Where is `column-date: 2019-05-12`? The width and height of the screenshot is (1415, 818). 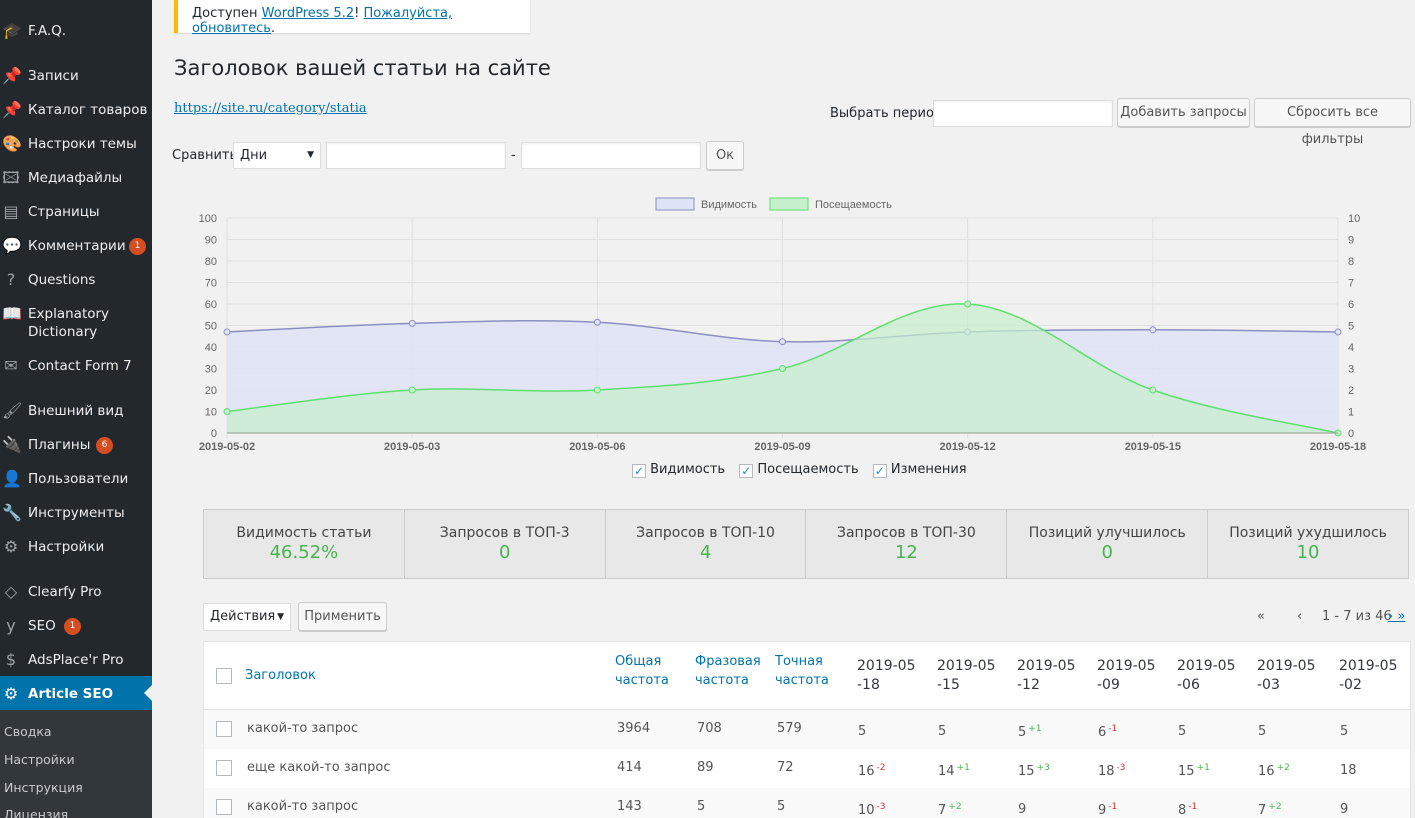 column-date: 2019-05-12 is located at coordinates (1046, 675).